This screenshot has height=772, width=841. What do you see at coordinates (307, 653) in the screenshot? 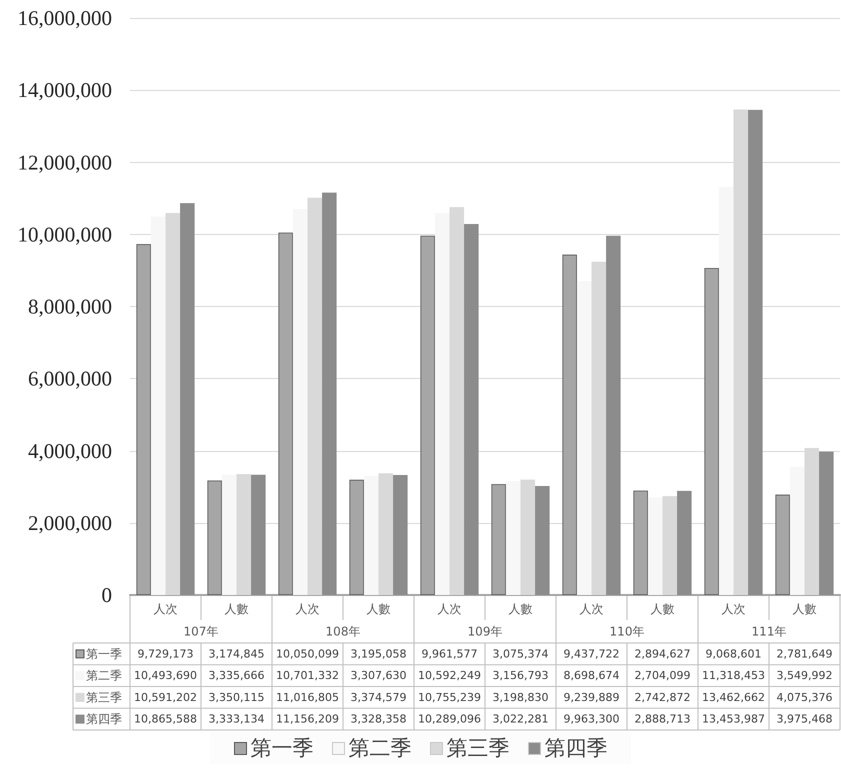
I see `data-label: 10,050,099` at bounding box center [307, 653].